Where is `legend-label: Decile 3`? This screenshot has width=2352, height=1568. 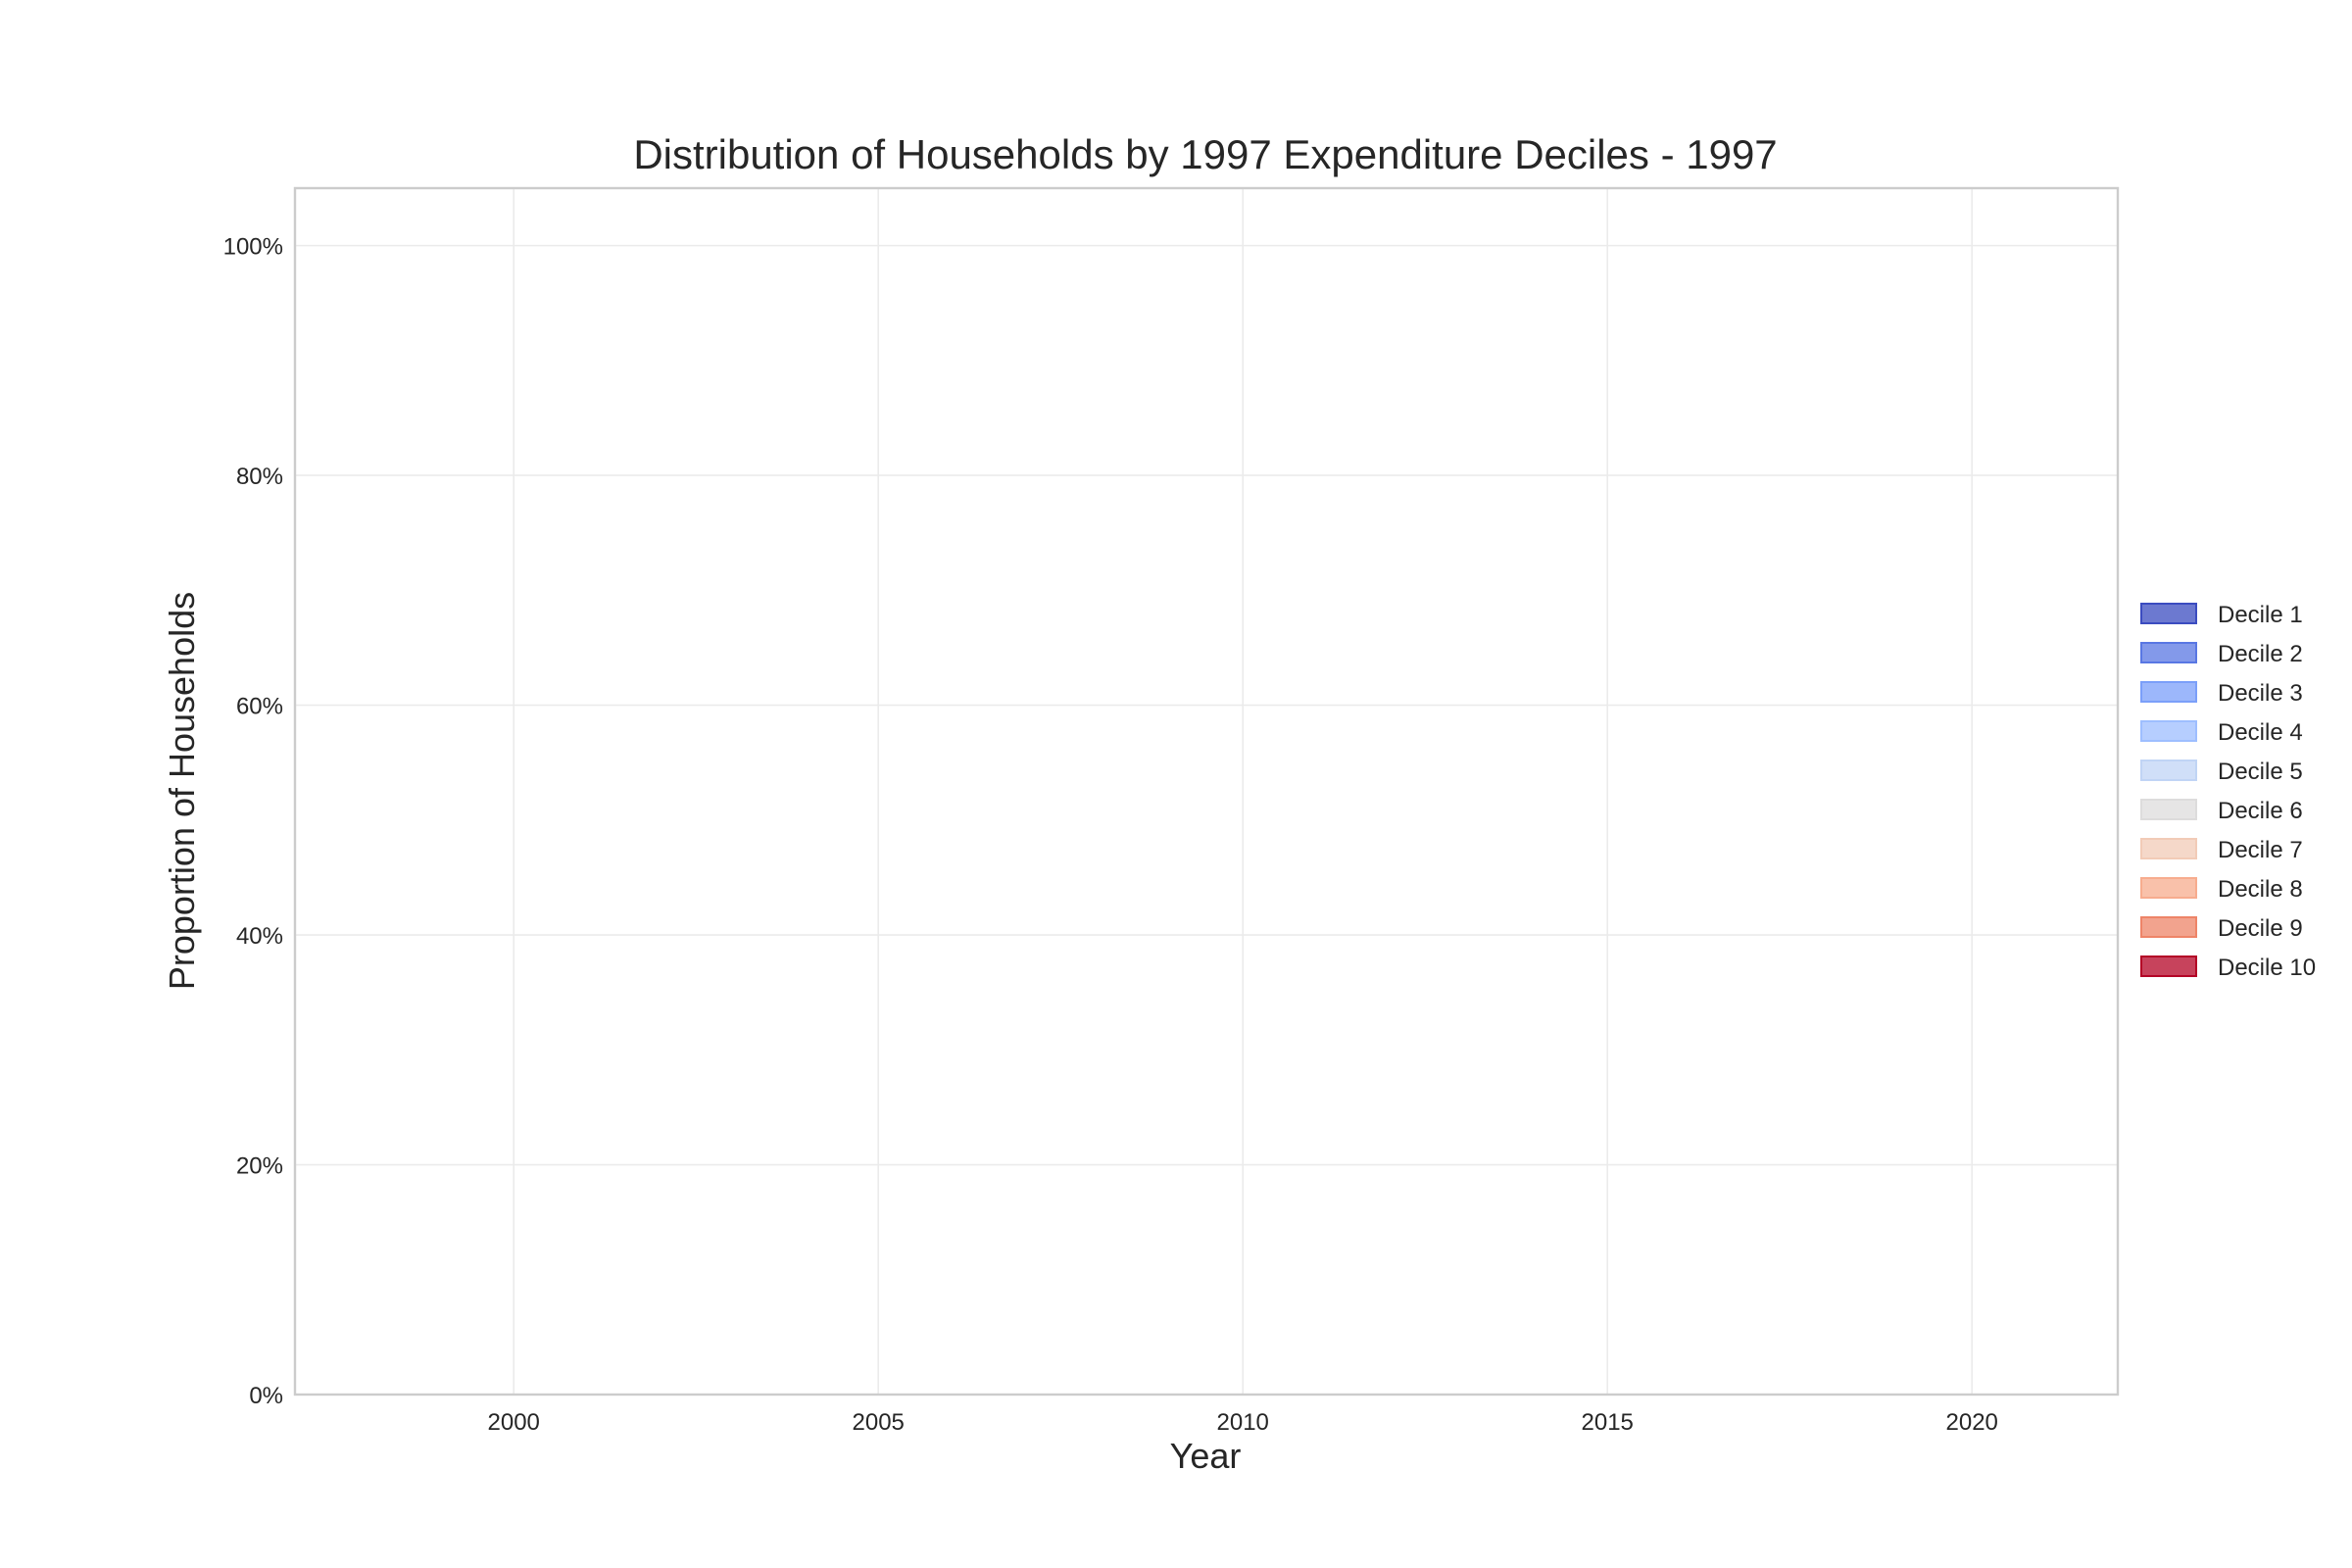 legend-label: Decile 3 is located at coordinates (2260, 693).